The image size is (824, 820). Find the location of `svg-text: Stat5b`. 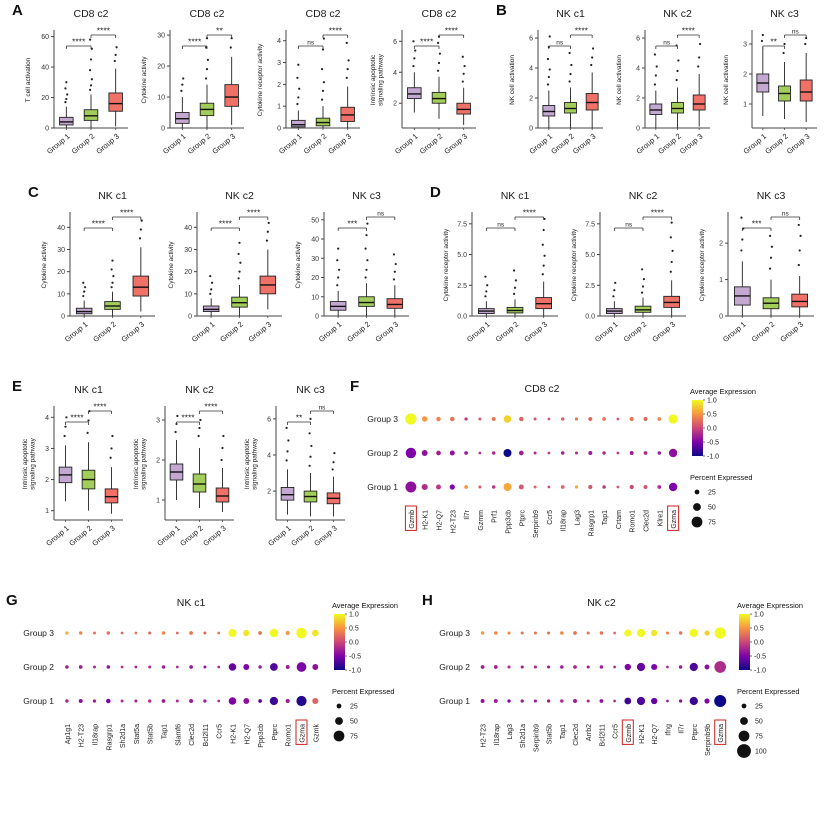

svg-text: Stat5b is located at coordinates (550, 734).